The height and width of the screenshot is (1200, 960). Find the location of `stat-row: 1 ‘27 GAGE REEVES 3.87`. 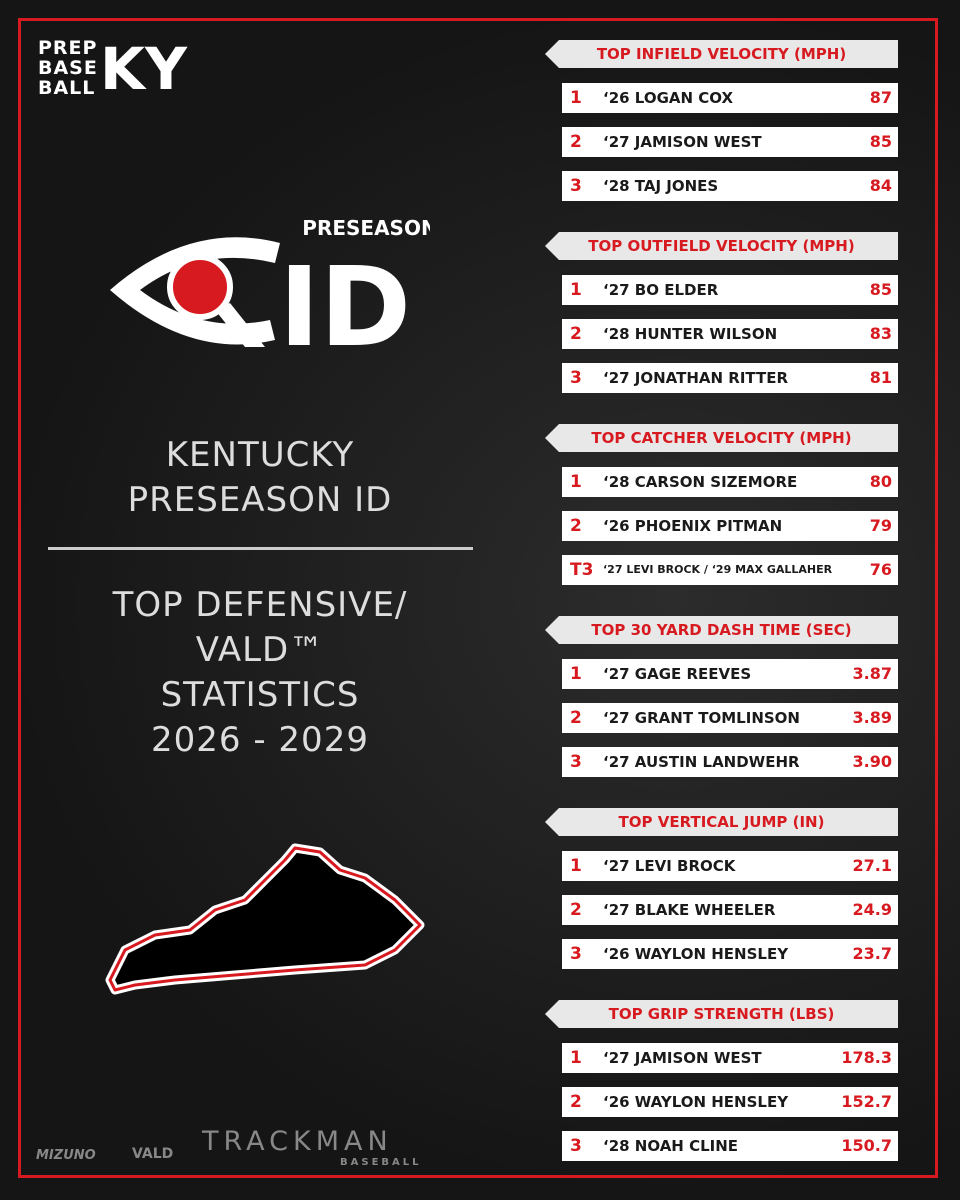

stat-row: 1 ‘27 GAGE REEVES 3.87 is located at coordinates (730, 674).